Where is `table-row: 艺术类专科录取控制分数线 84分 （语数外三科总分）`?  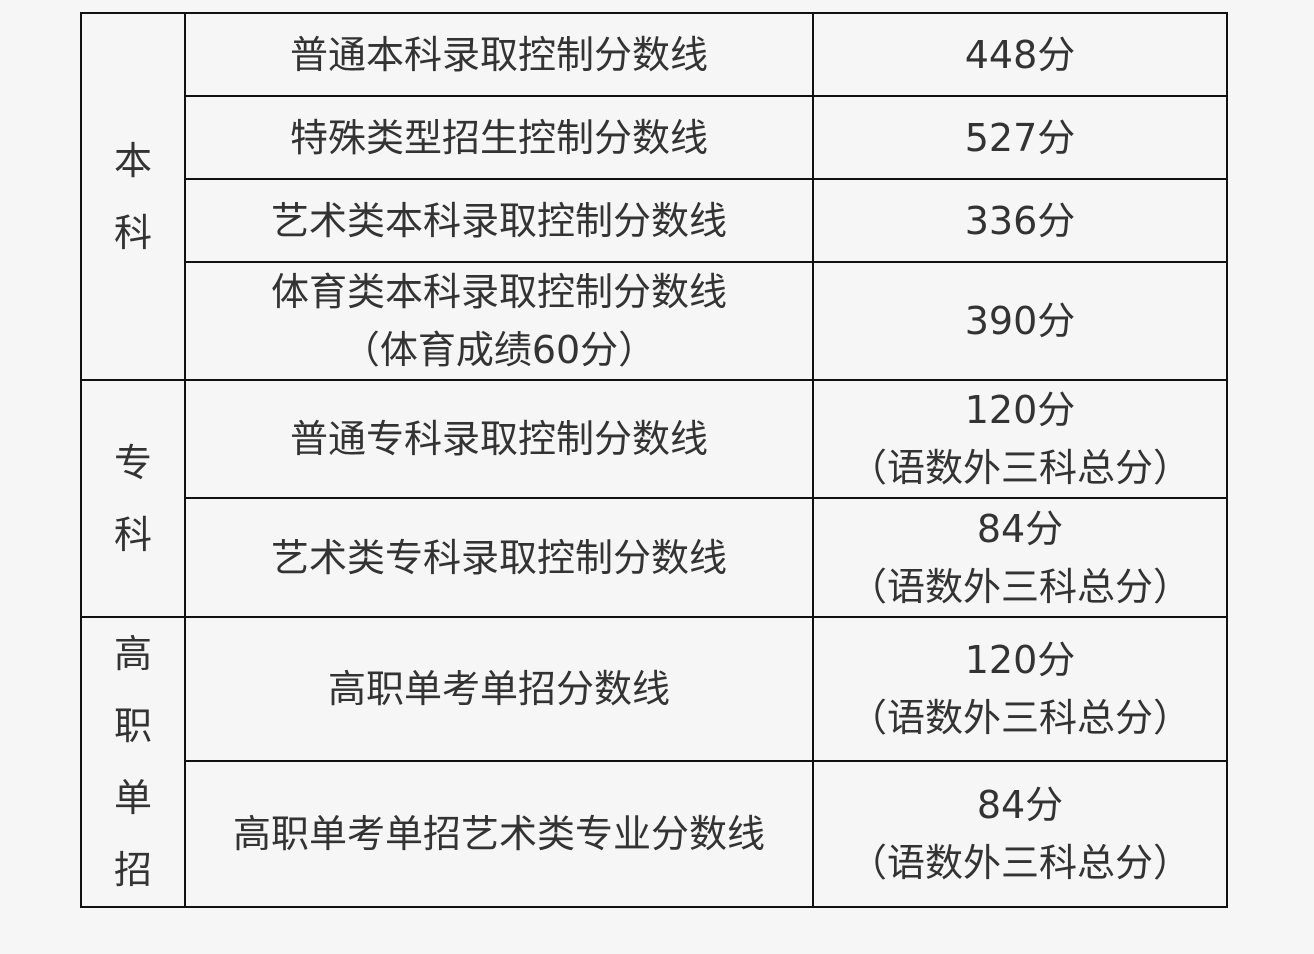
table-row: 艺术类专科录取控制分数线 84分 （语数外三科总分） is located at coordinates (654, 557).